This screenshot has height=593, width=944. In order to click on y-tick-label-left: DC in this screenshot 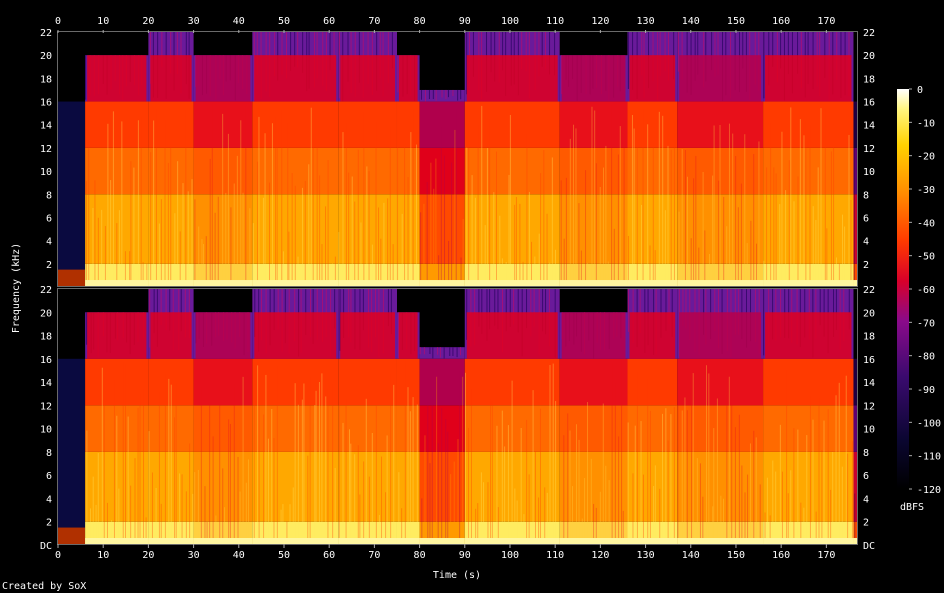, I will do `click(46, 546)`.